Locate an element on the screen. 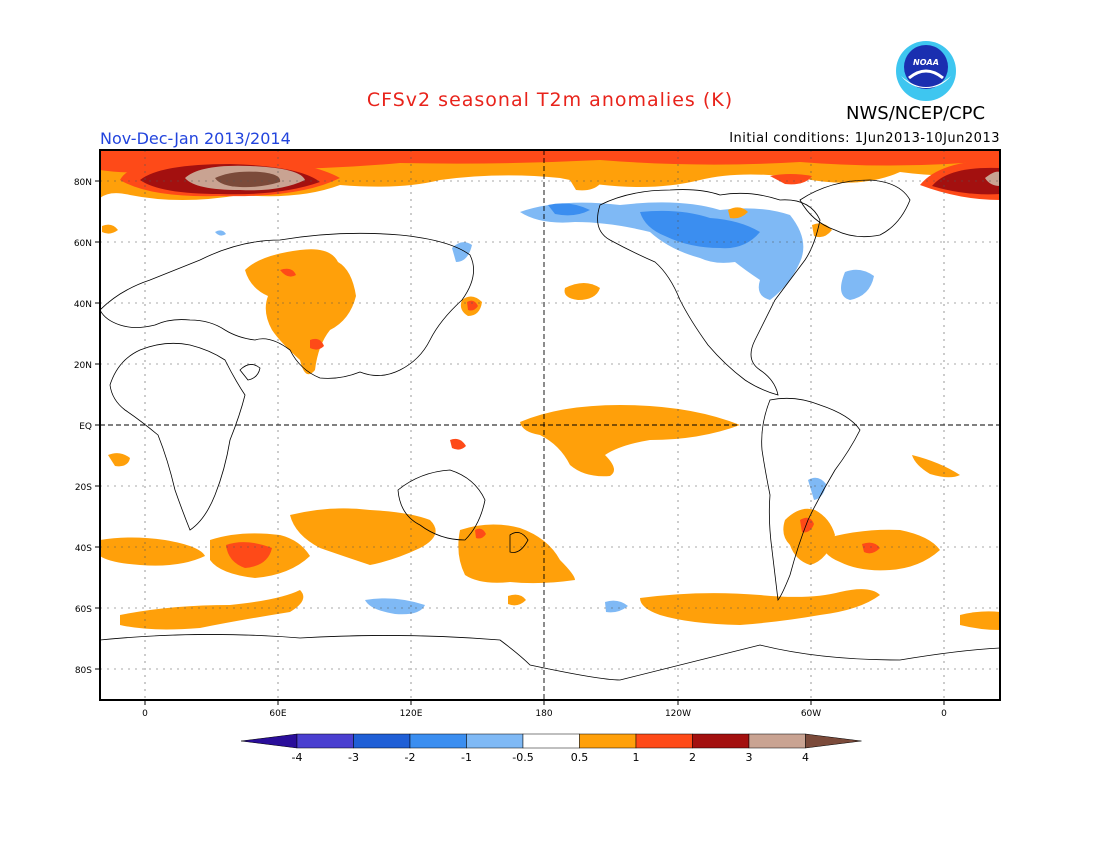  lat-label-20s: 20S is located at coordinates (83, 488).